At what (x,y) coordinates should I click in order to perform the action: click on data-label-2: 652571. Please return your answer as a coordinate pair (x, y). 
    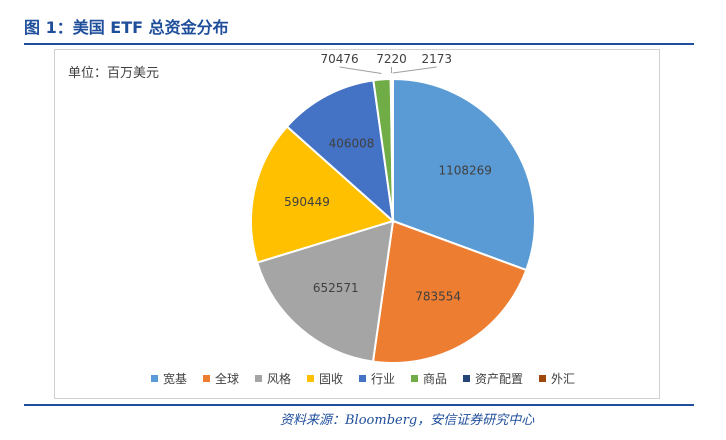
    Looking at the image, I should click on (336, 288).